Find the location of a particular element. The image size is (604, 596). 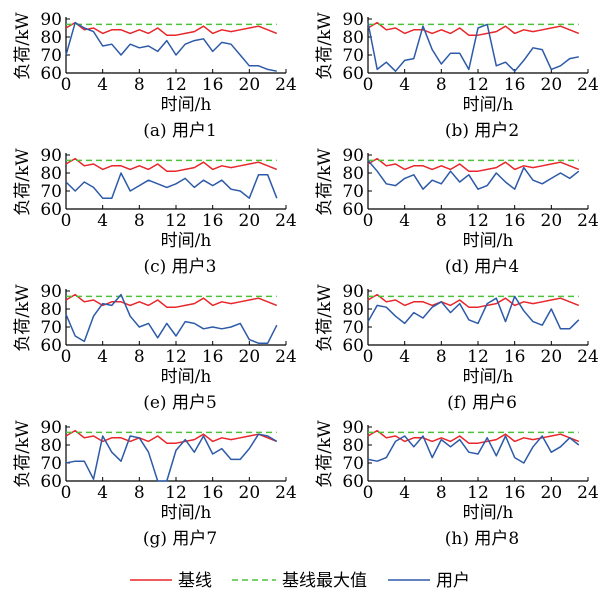

legend-max-label: 基线最大值 is located at coordinates (324, 581).